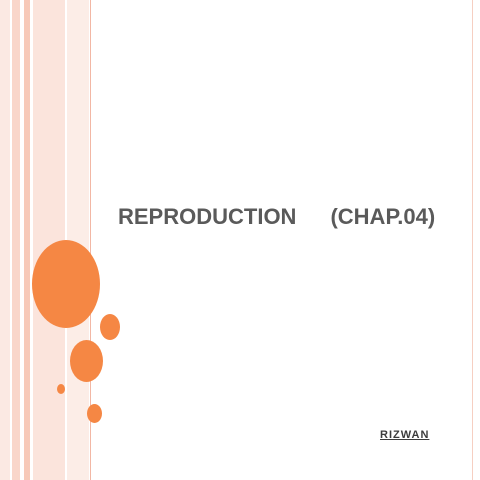  What do you see at coordinates (66, 284) in the screenshot?
I see `decorative-circle-large` at bounding box center [66, 284].